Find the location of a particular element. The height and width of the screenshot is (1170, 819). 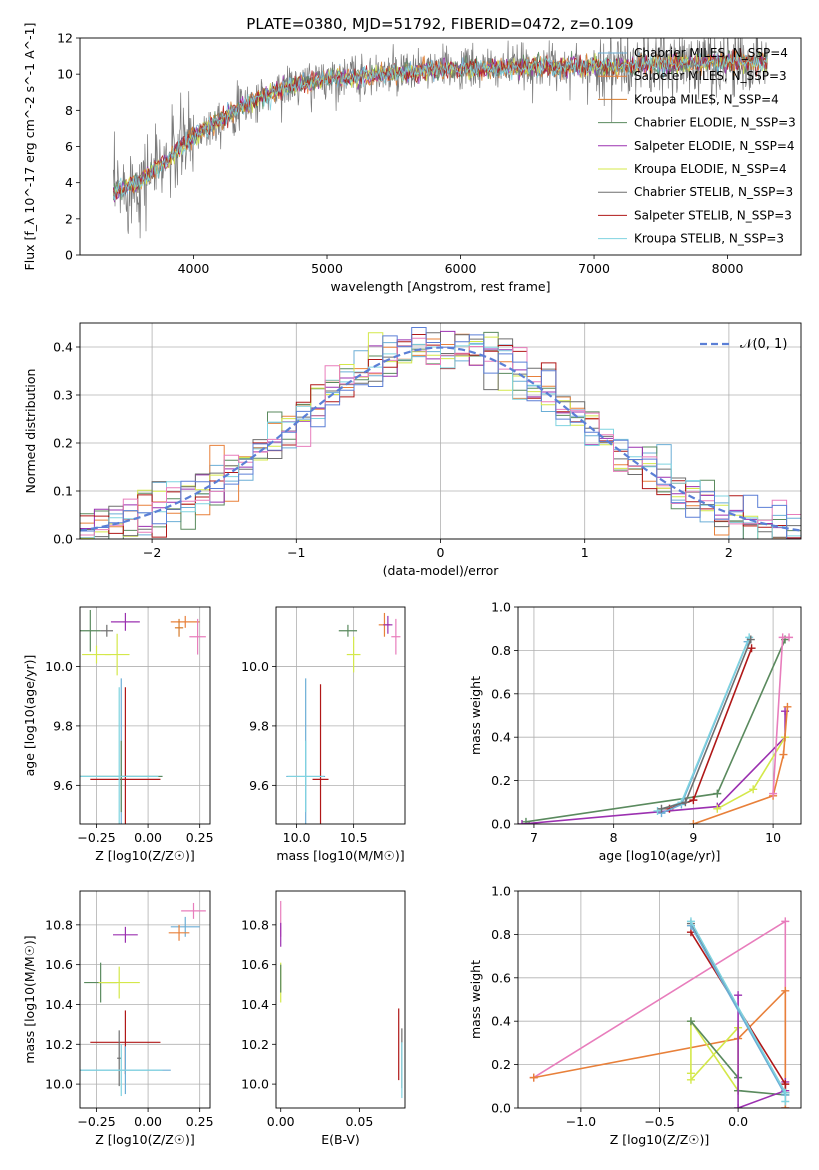

x-tick-label: 7000 is located at coordinates (594, 268).